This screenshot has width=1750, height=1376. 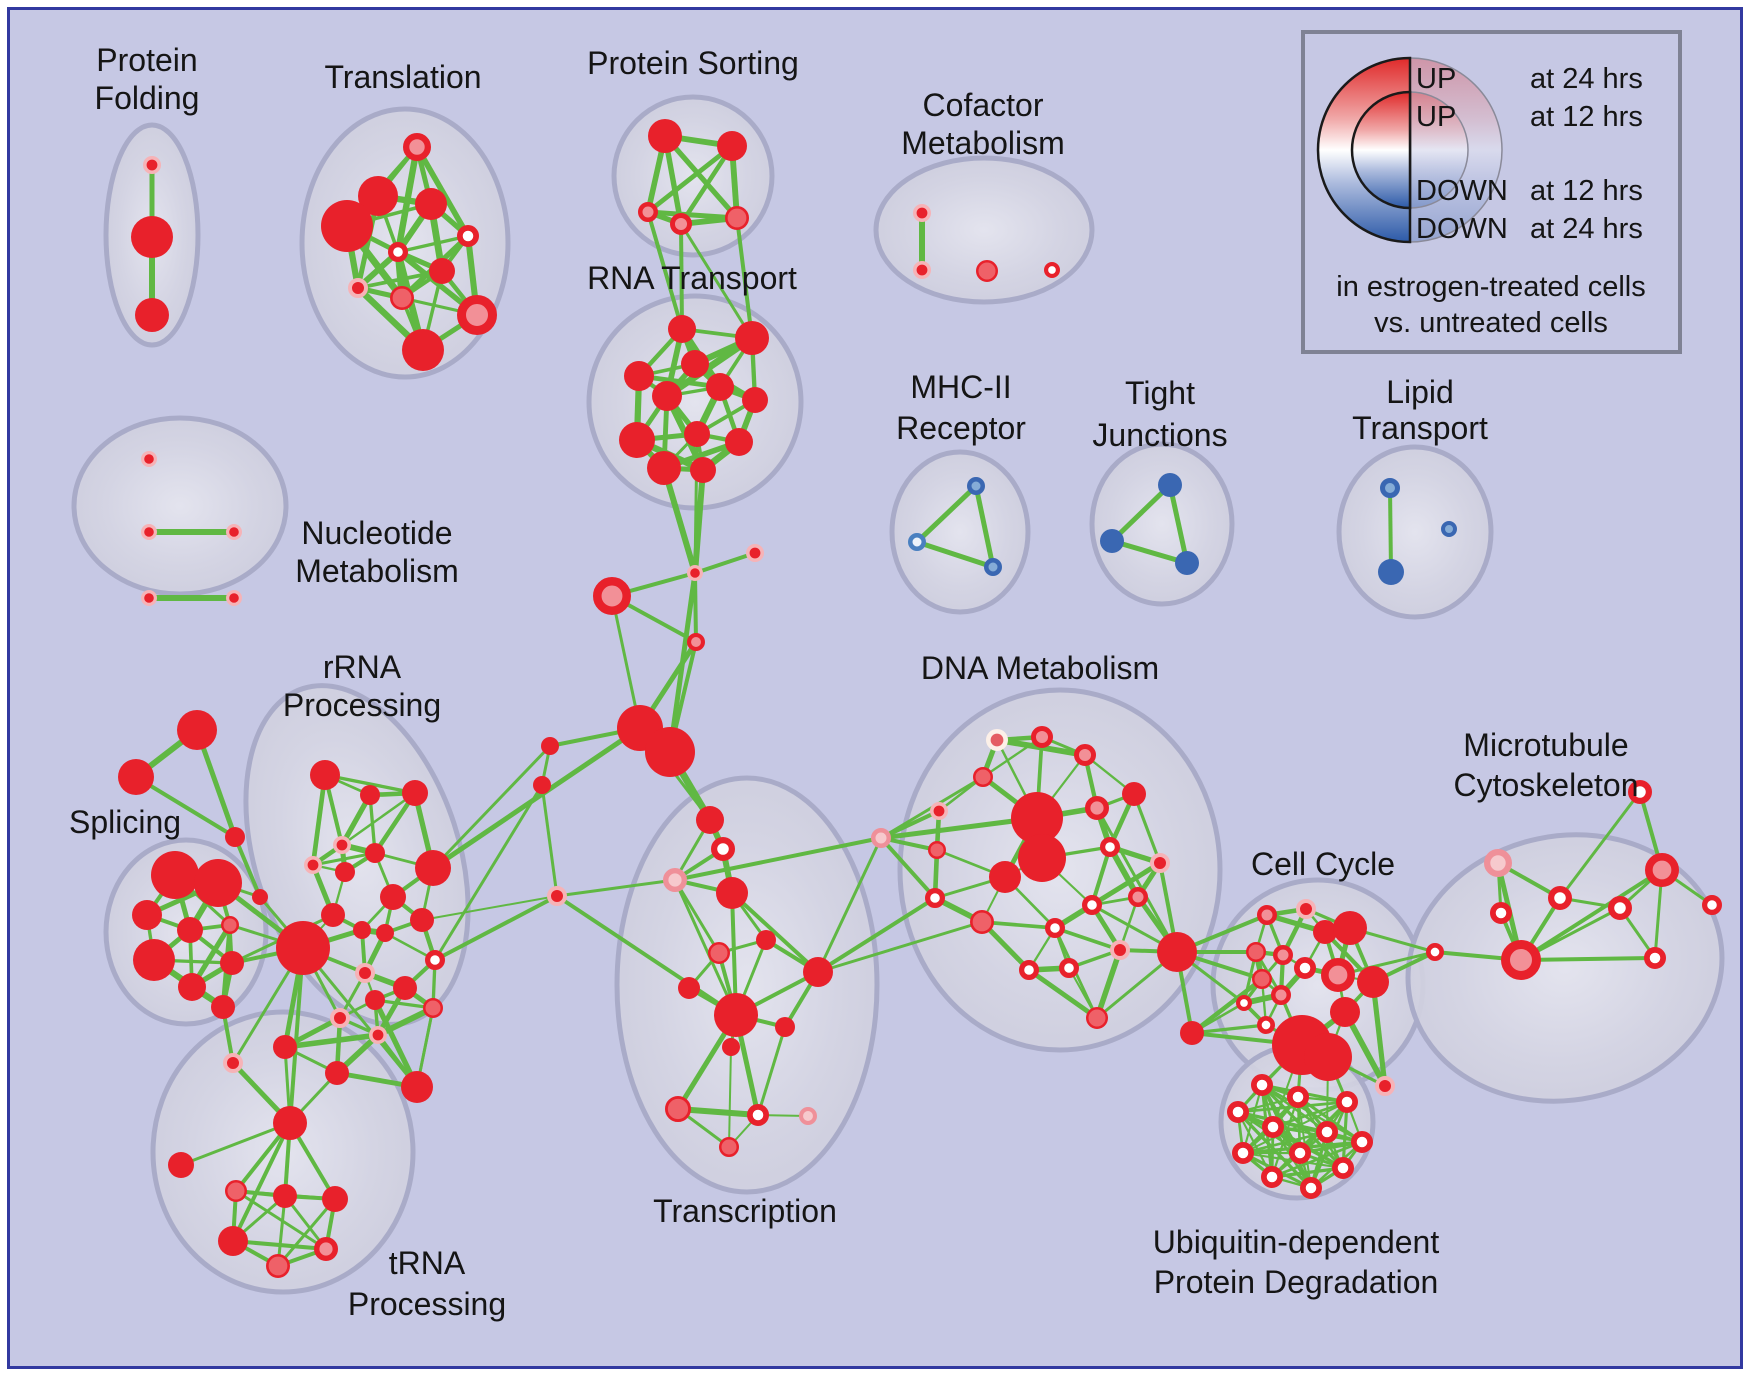 What do you see at coordinates (1491, 287) in the screenshot?
I see `legend-caption-line1: in estrogen-treated cells` at bounding box center [1491, 287].